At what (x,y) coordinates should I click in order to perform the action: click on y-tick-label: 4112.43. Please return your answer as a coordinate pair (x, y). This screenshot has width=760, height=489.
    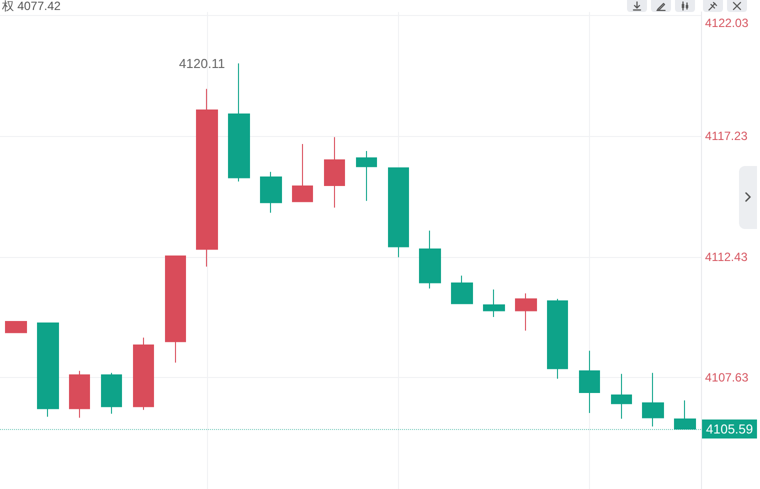
    Looking at the image, I should click on (726, 257).